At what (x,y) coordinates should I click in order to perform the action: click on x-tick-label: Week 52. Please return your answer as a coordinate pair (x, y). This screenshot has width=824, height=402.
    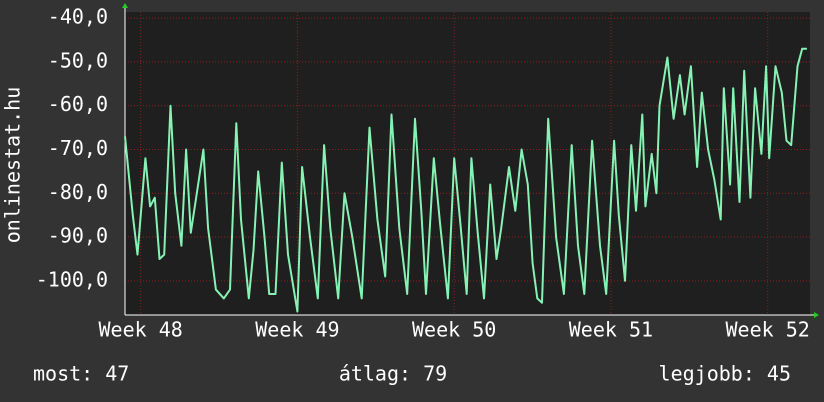
    Looking at the image, I should click on (768, 330).